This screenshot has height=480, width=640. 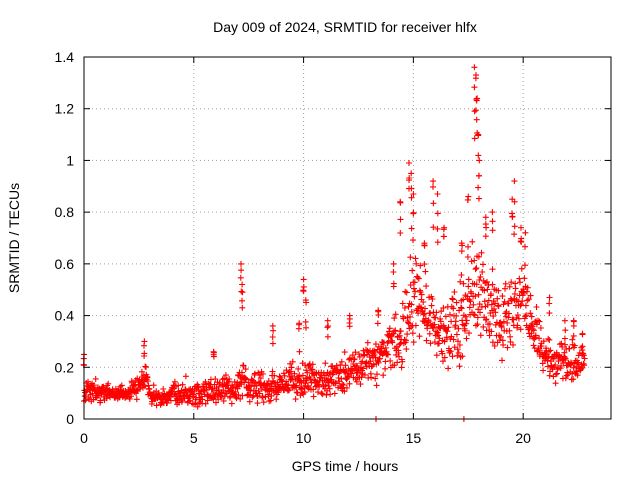 What do you see at coordinates (414, 438) in the screenshot?
I see `x-tick-label: 15` at bounding box center [414, 438].